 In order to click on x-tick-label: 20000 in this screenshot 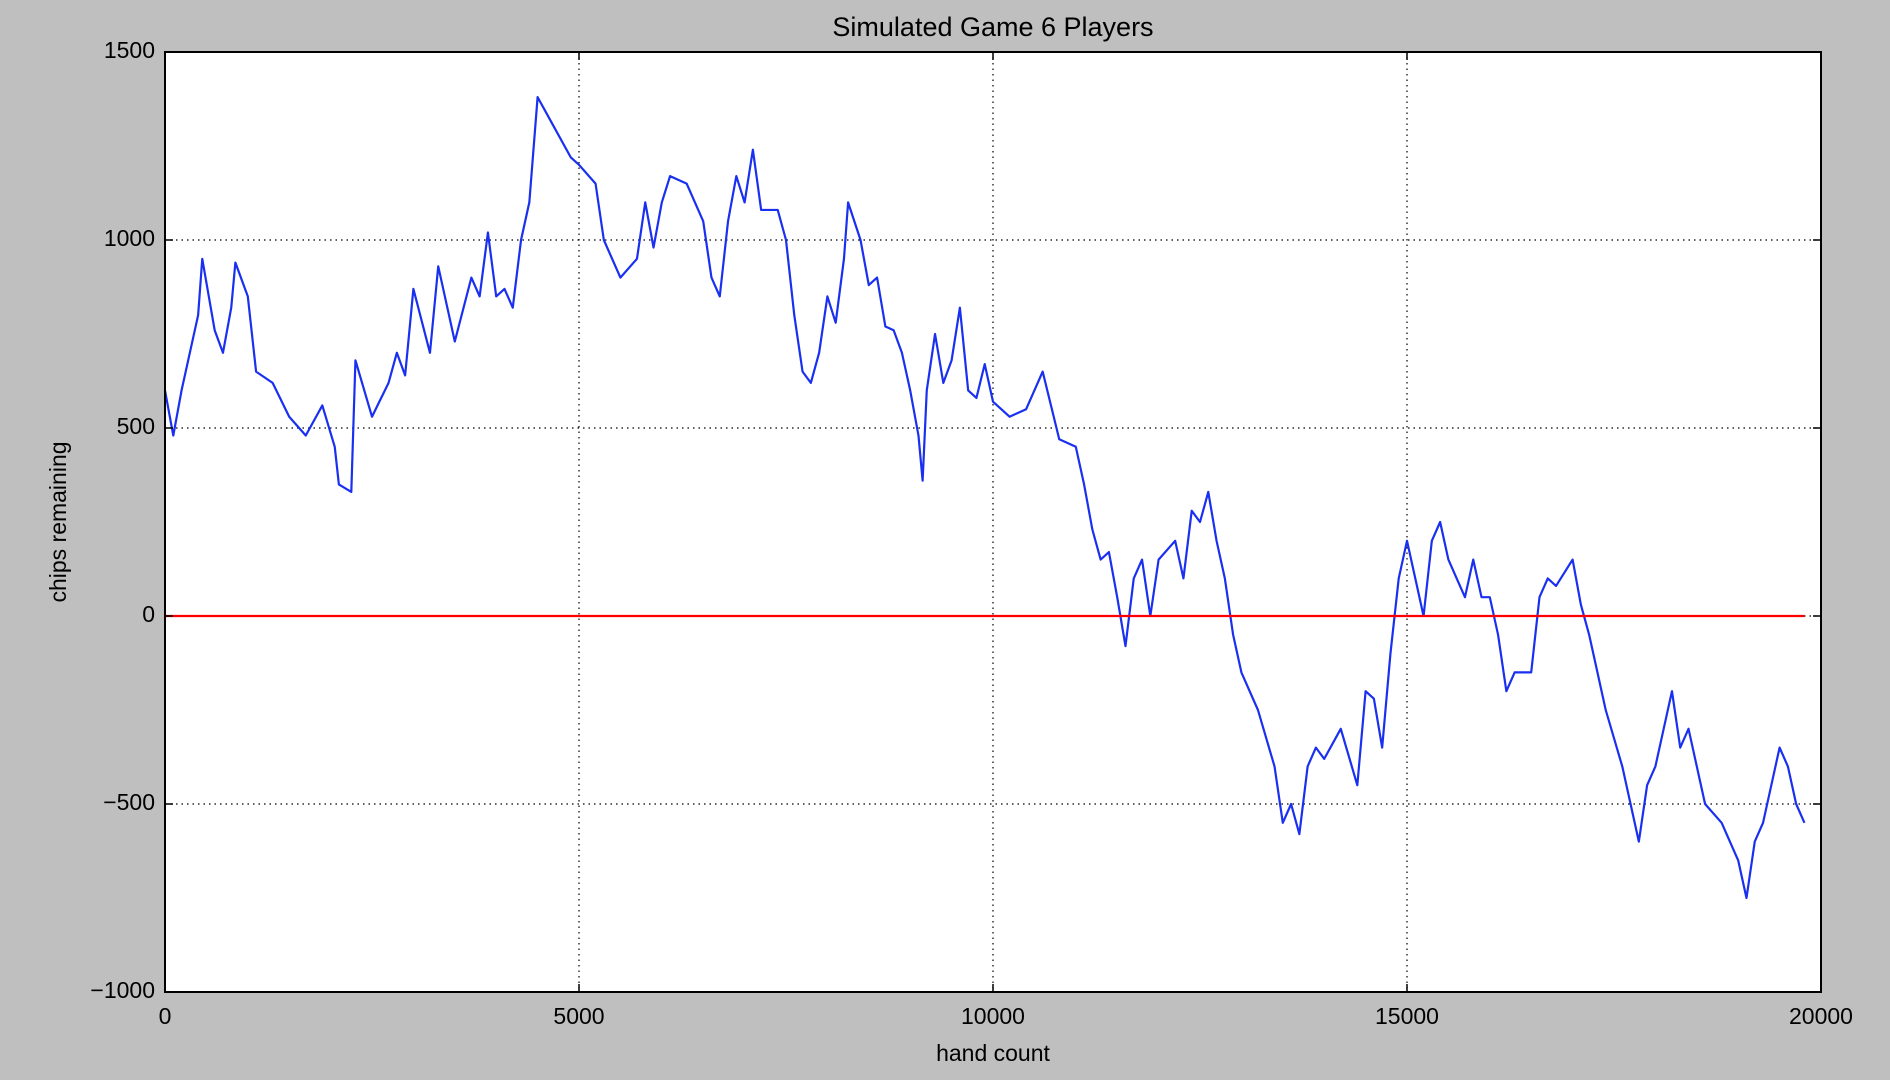, I will do `click(1821, 1016)`.